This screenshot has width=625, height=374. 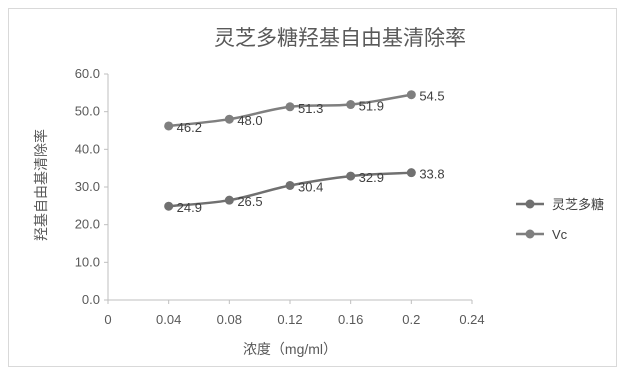 I want to click on y-axis-title: 羟基自由基清除率, so click(x=41, y=185).